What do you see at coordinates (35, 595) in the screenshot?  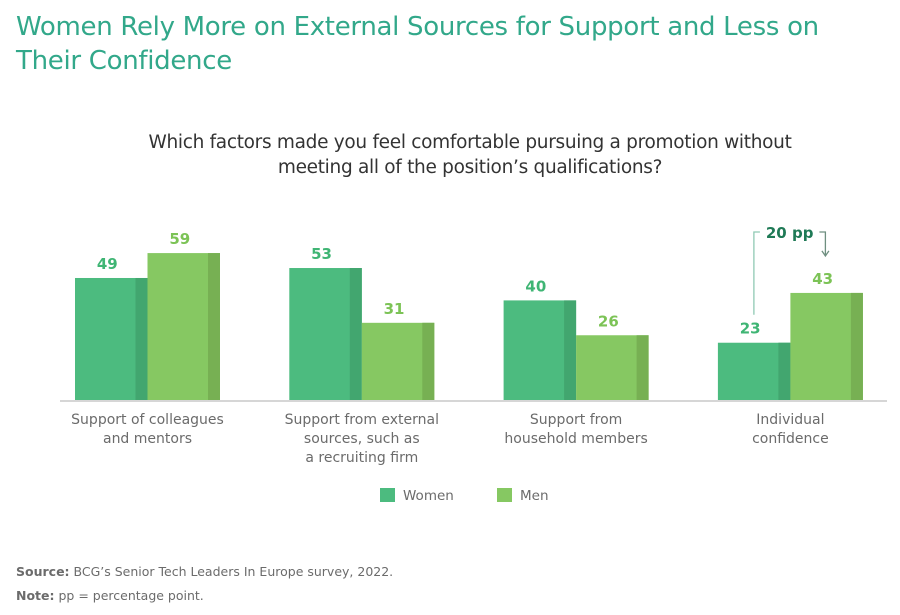 I see `note-label: Note:` at bounding box center [35, 595].